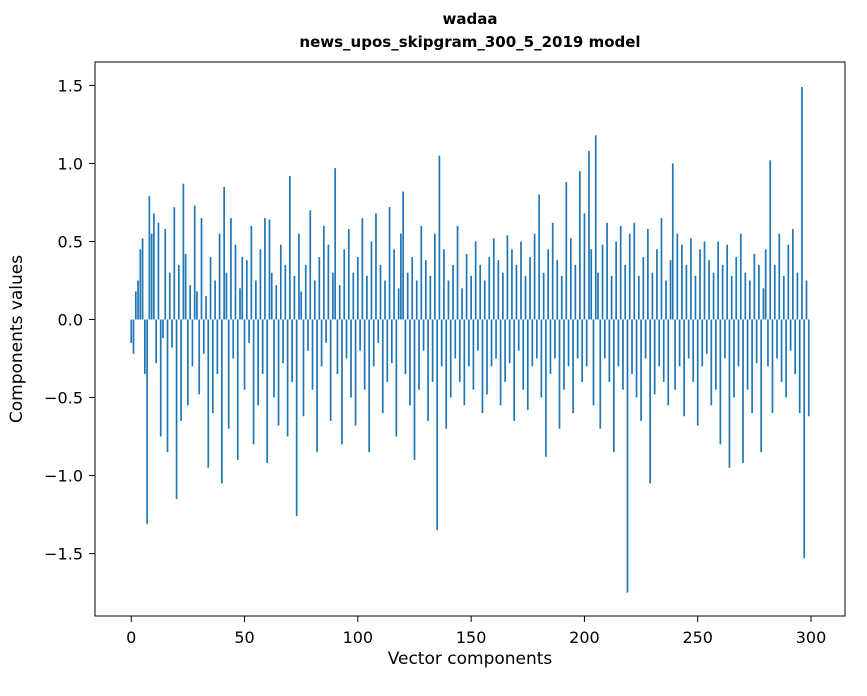 The width and height of the screenshot is (867, 696). I want to click on y-tick-label: 1.0, so click(70, 163).